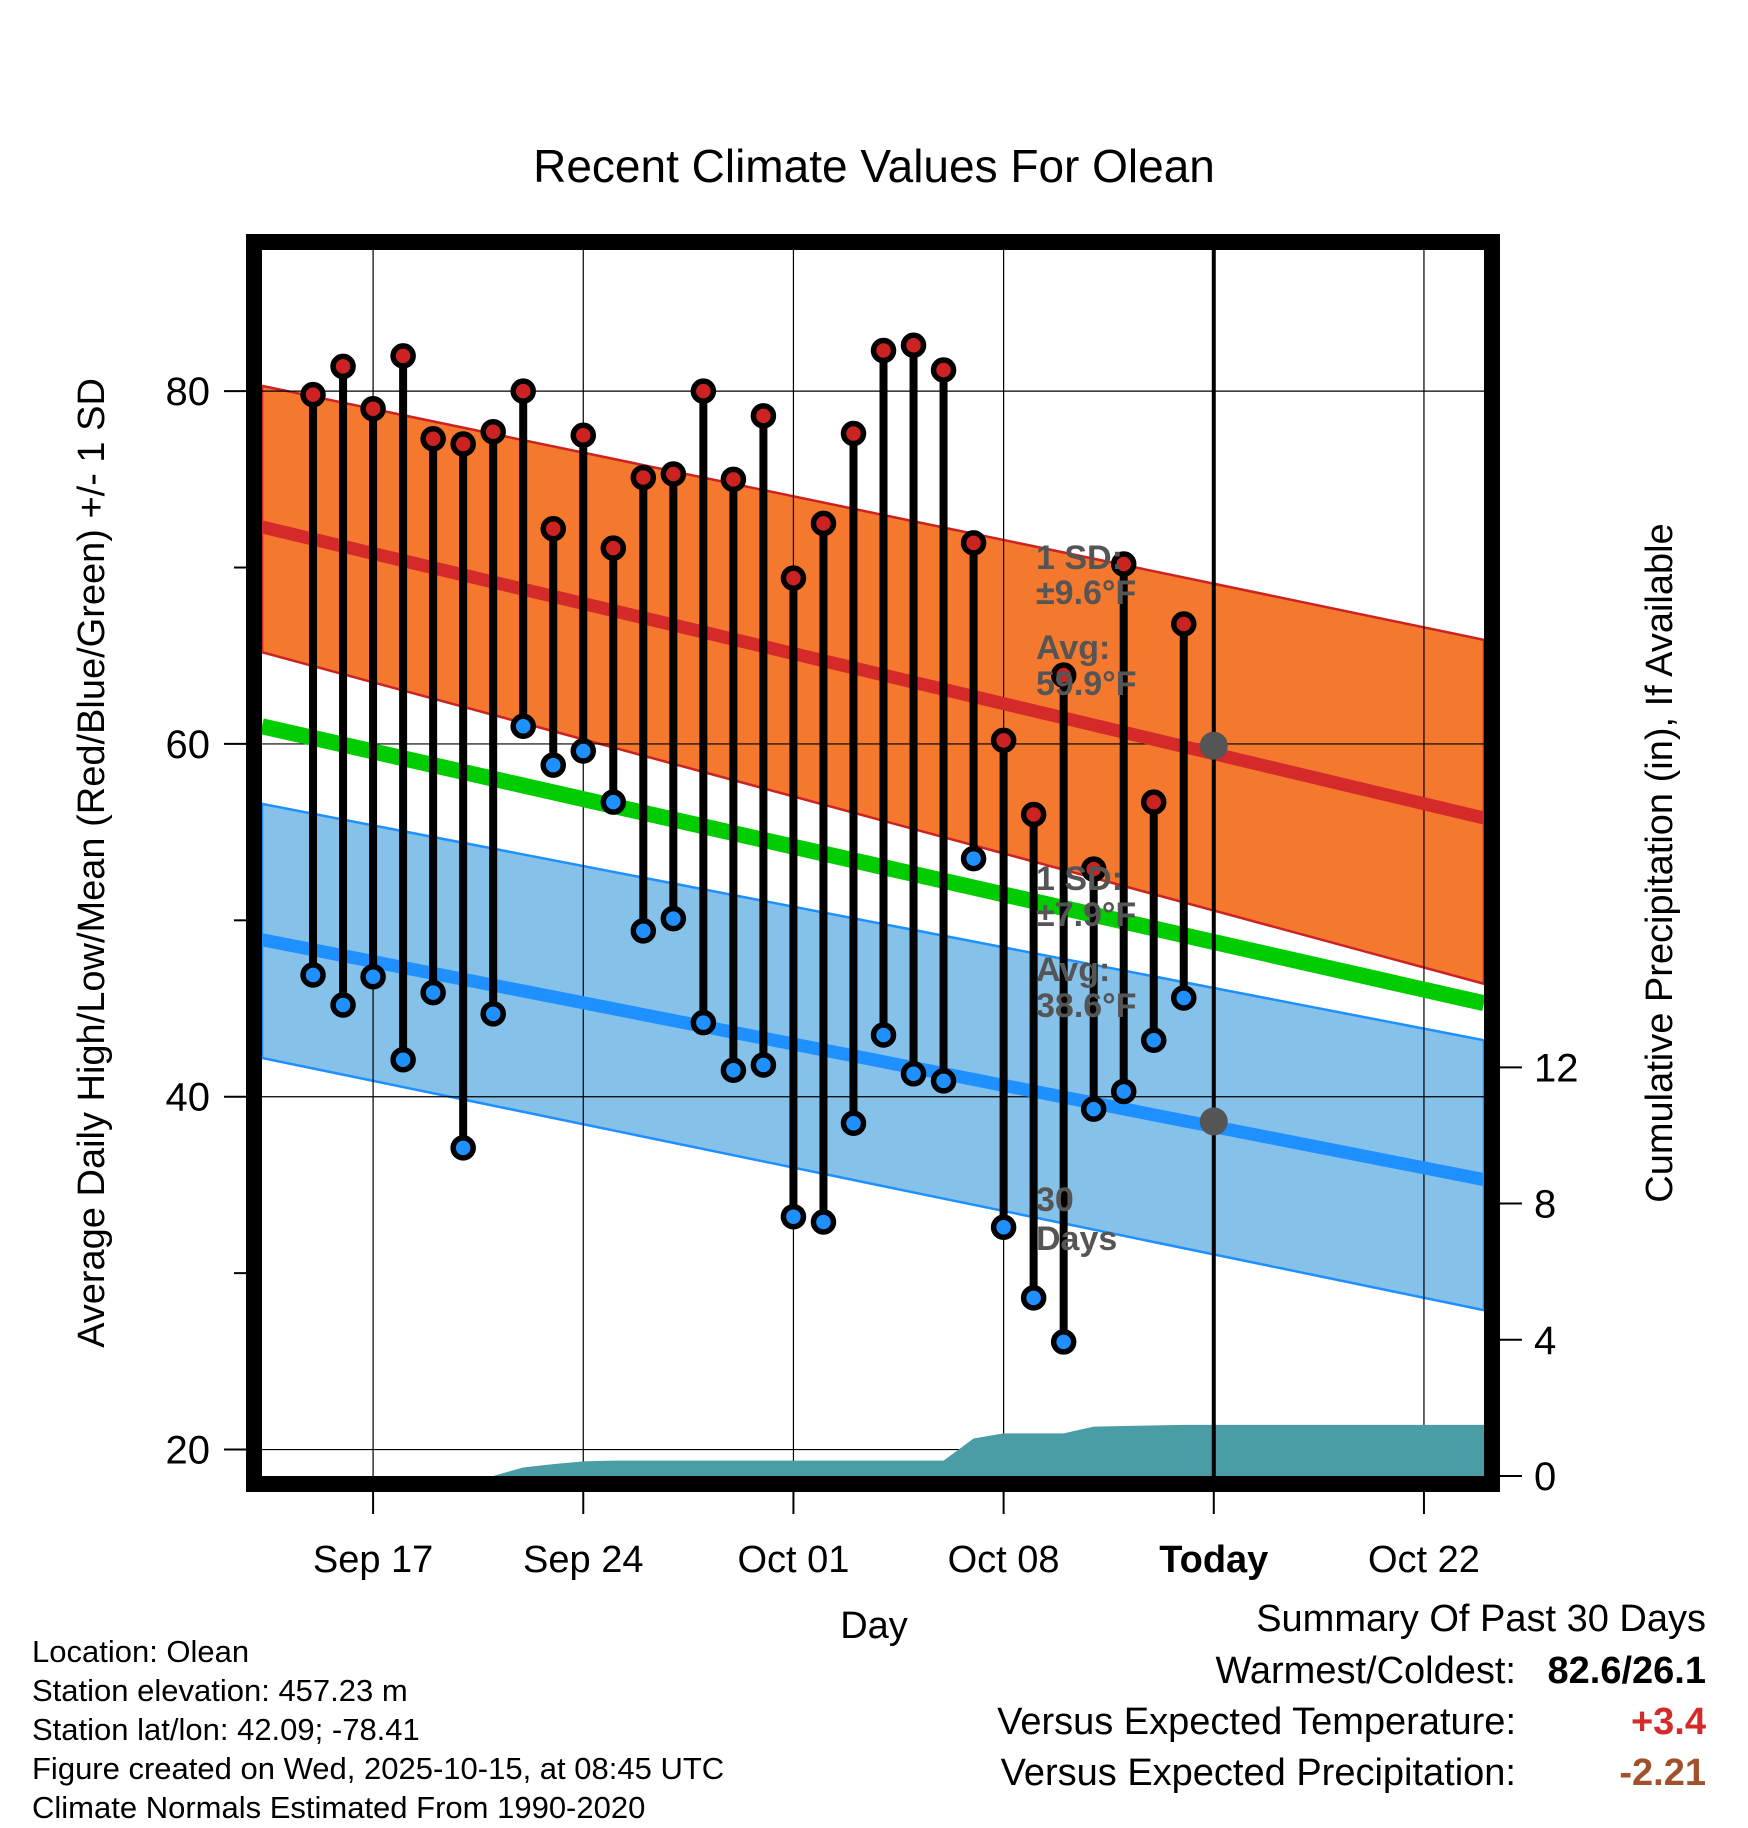 The image size is (1748, 1828). I want to click on low-sd-label: 1 SD:, so click(1079, 879).